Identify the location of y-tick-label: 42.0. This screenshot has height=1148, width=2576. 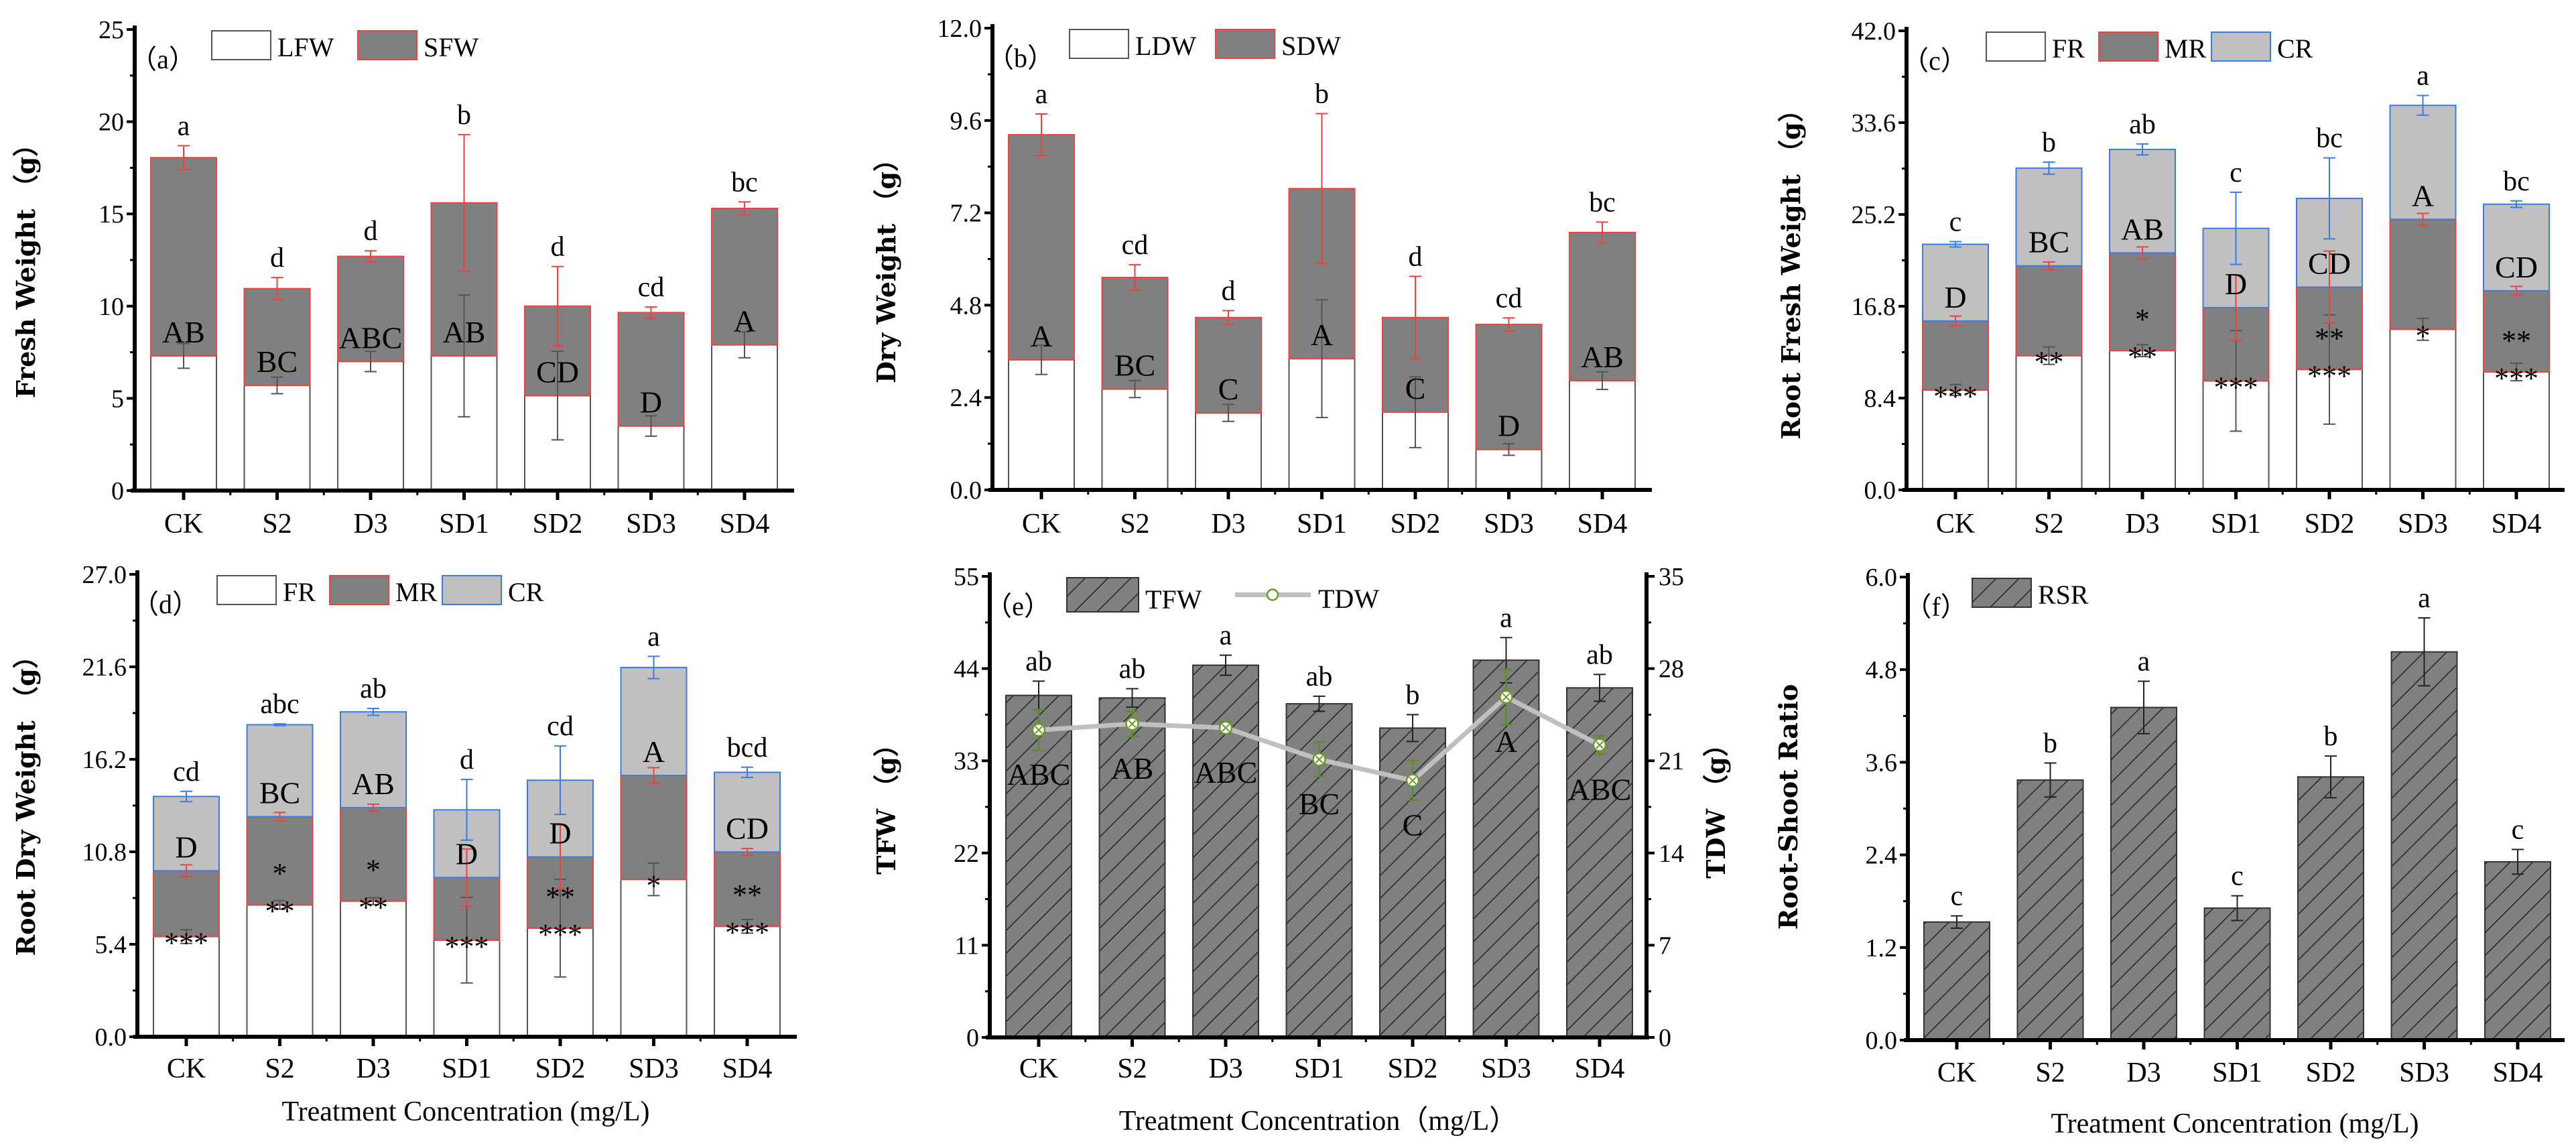
(1874, 31).